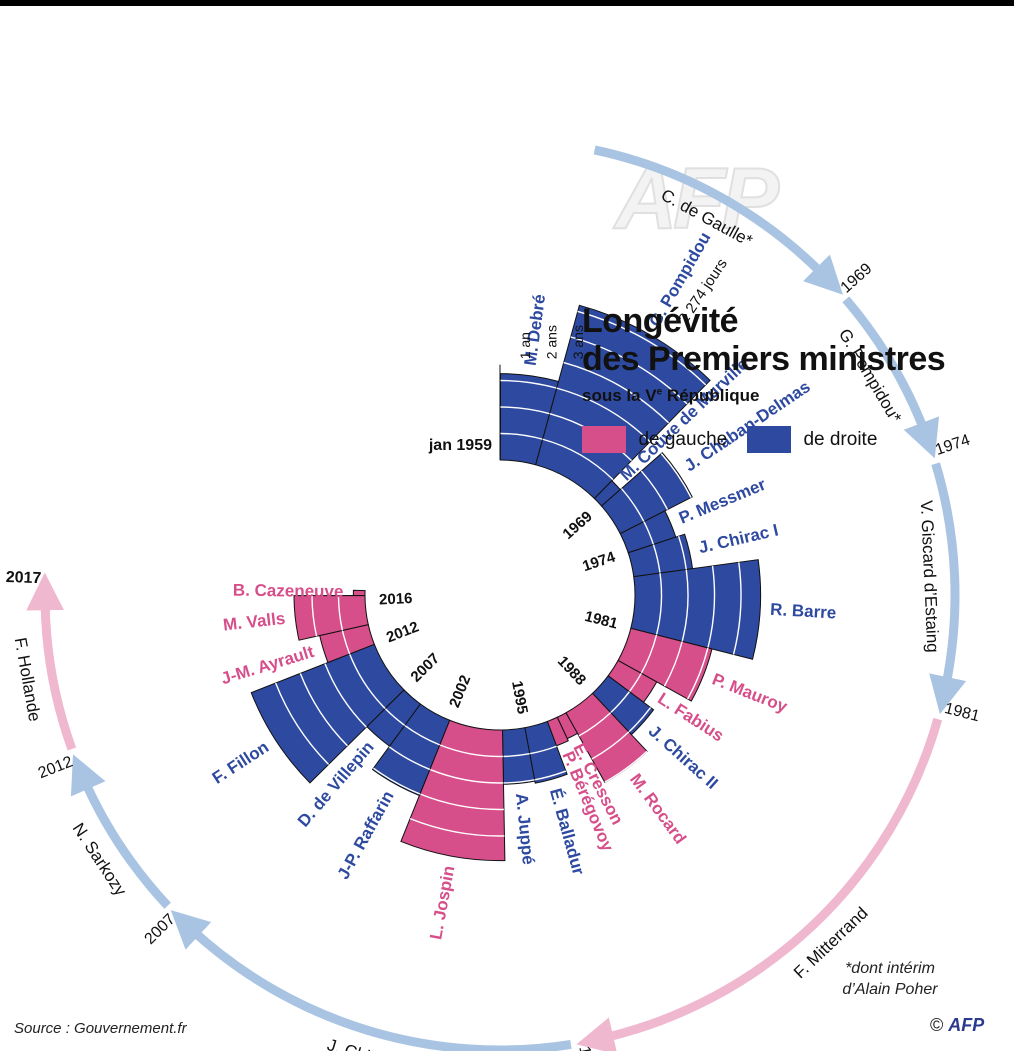  Describe the element at coordinates (100, 1028) in the screenshot. I see `source-note: Source : Gouvernement.fr` at that location.